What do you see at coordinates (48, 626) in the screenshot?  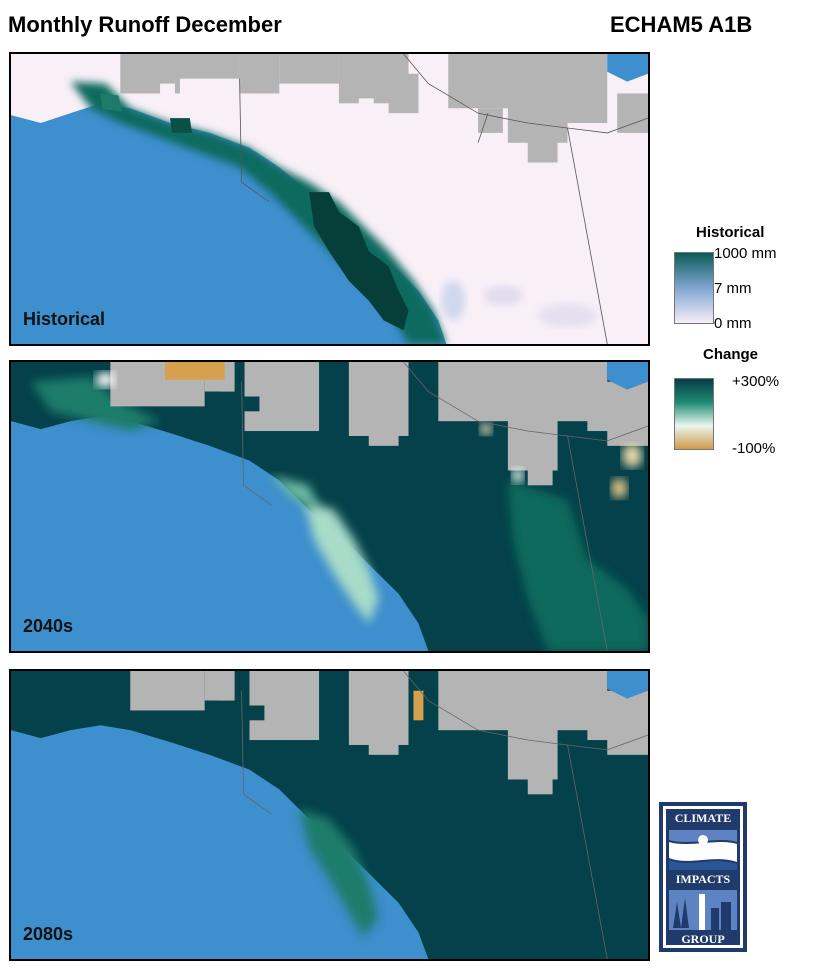 I see `panel-label: 2040s` at bounding box center [48, 626].